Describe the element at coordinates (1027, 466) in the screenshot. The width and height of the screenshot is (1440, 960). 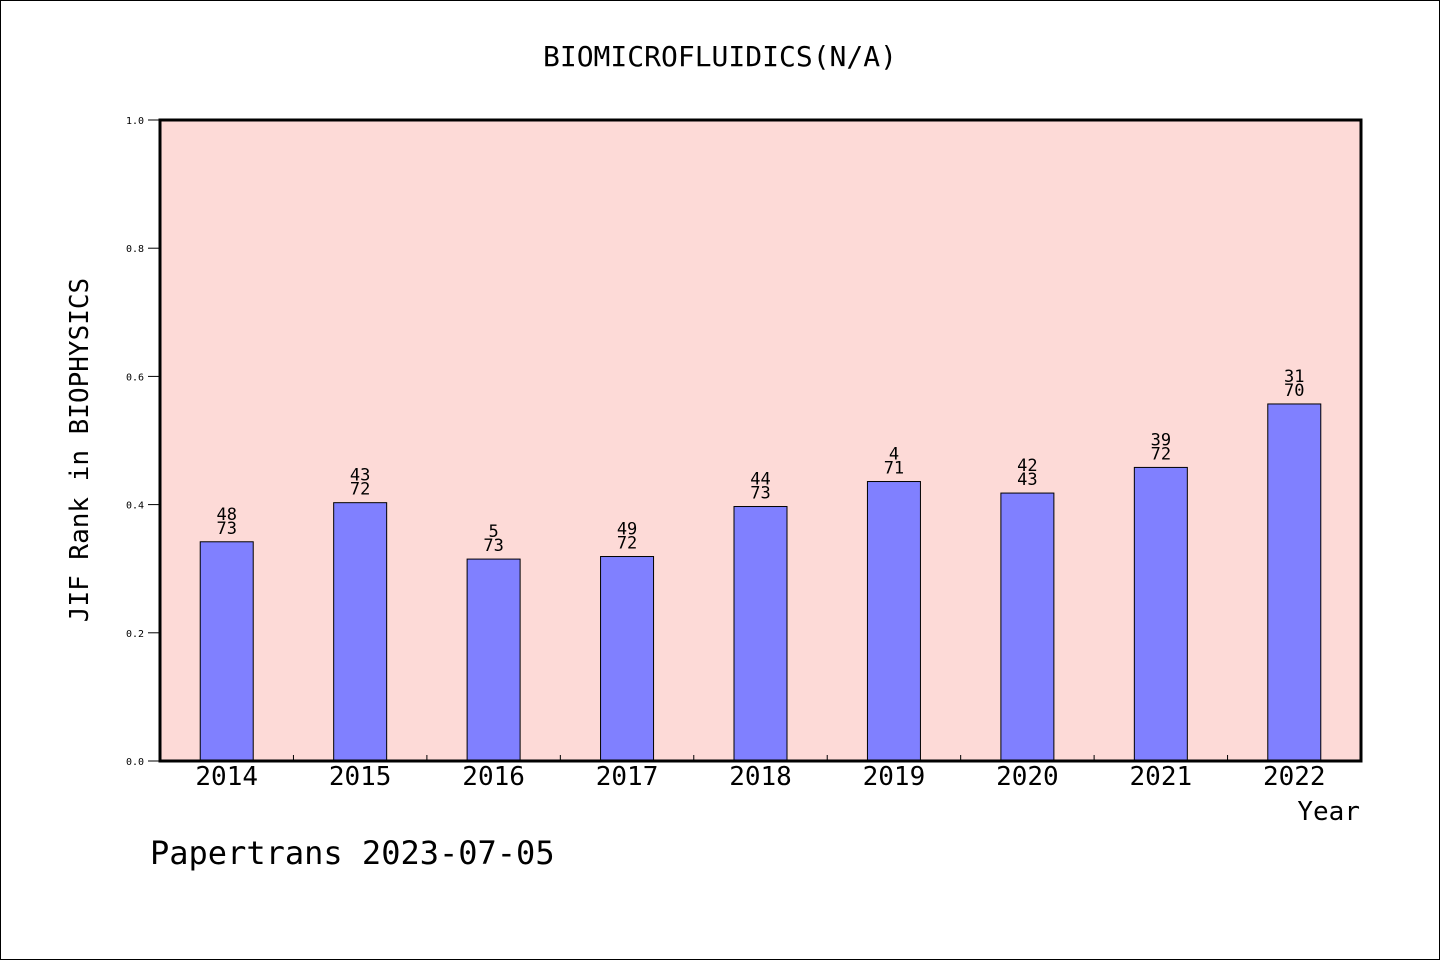
I see `bar-label-rank: 42` at that location.